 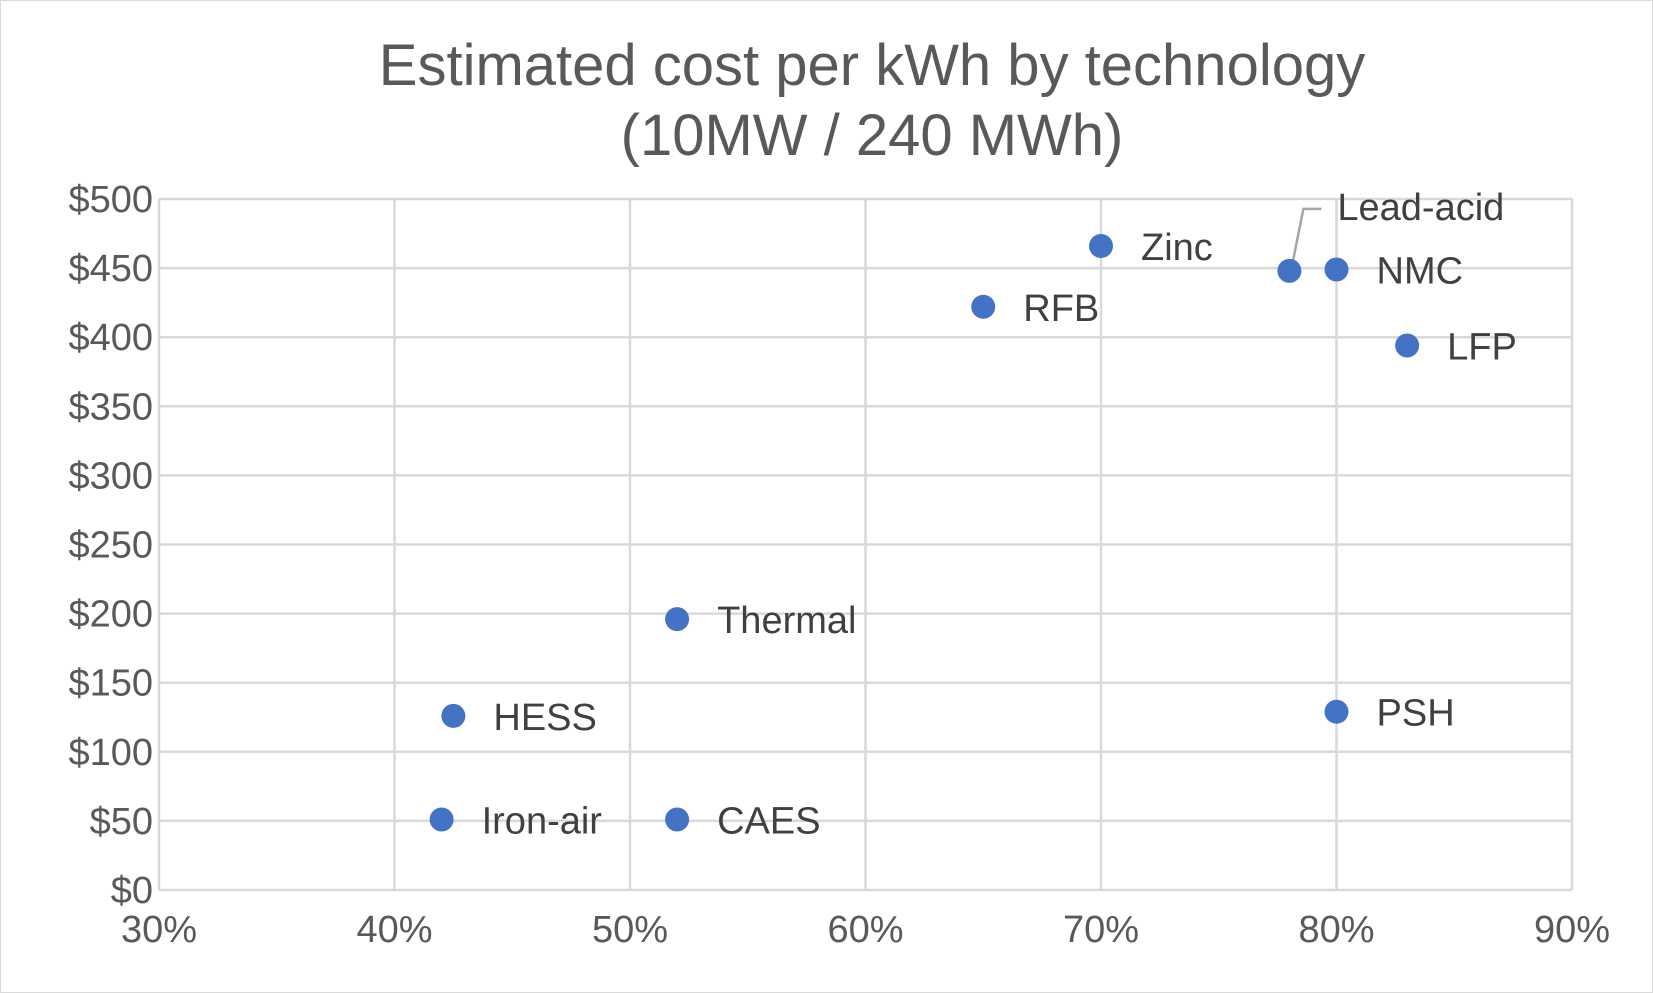 I want to click on data-label: Iron-air, so click(x=542, y=822).